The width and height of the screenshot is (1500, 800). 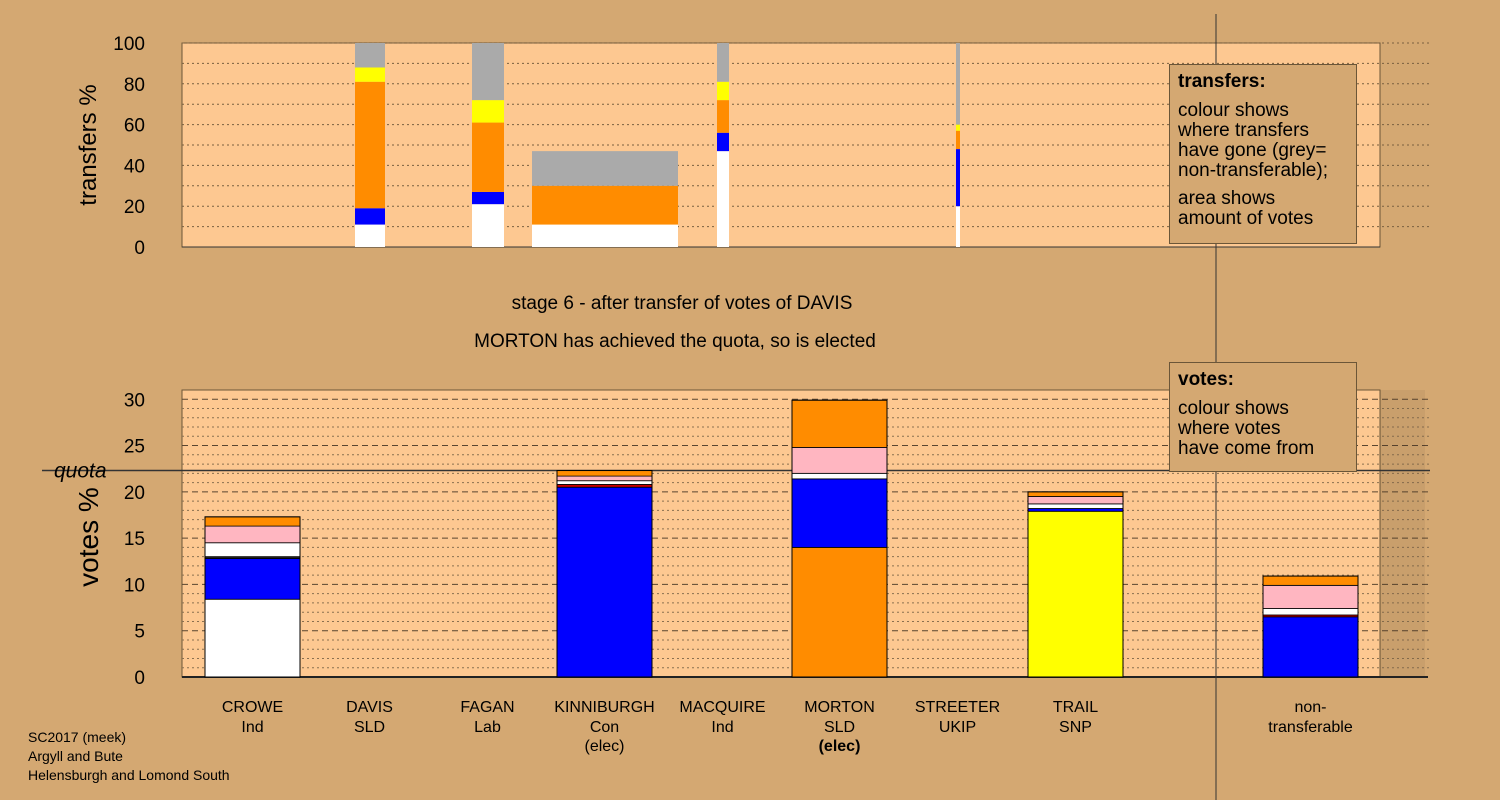 What do you see at coordinates (139, 678) in the screenshot?
I see `votes-y-tick: 0` at bounding box center [139, 678].